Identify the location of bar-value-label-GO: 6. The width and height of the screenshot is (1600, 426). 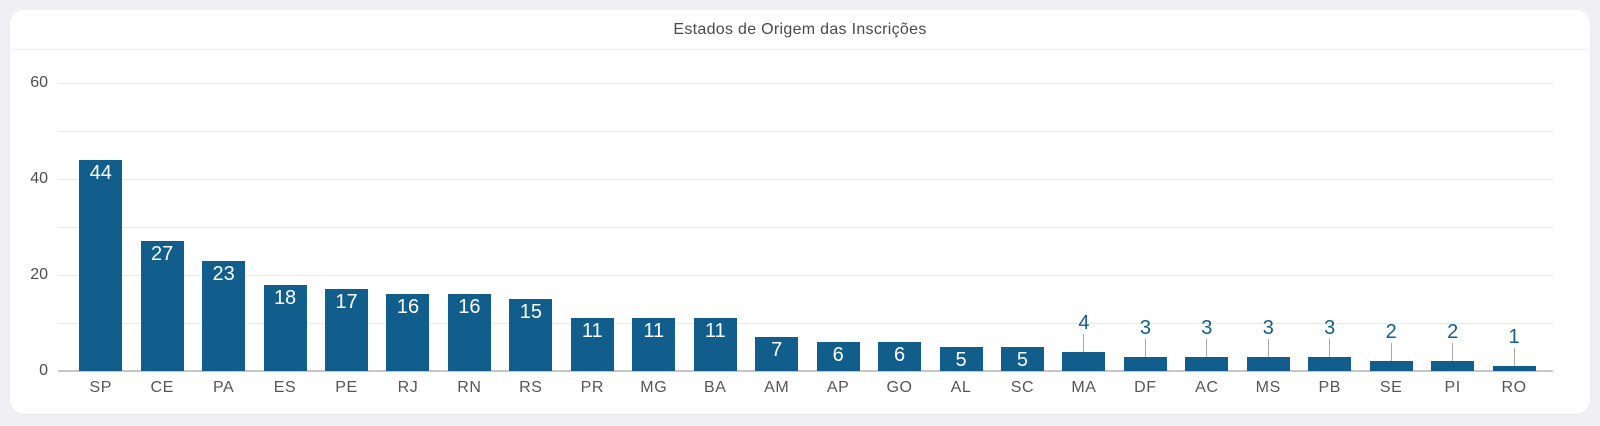
(900, 355).